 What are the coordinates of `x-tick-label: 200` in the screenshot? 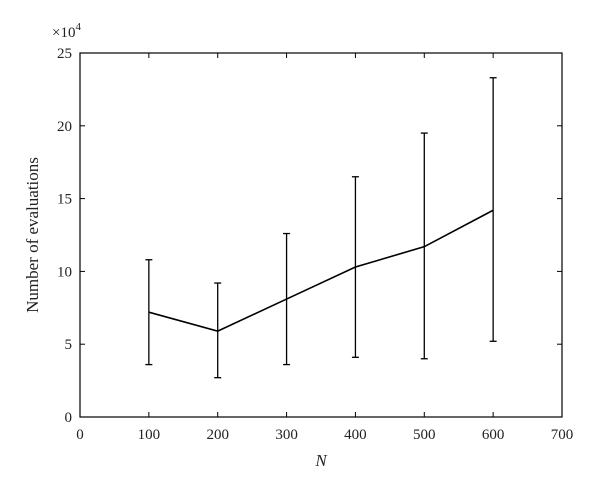 It's located at (217, 435).